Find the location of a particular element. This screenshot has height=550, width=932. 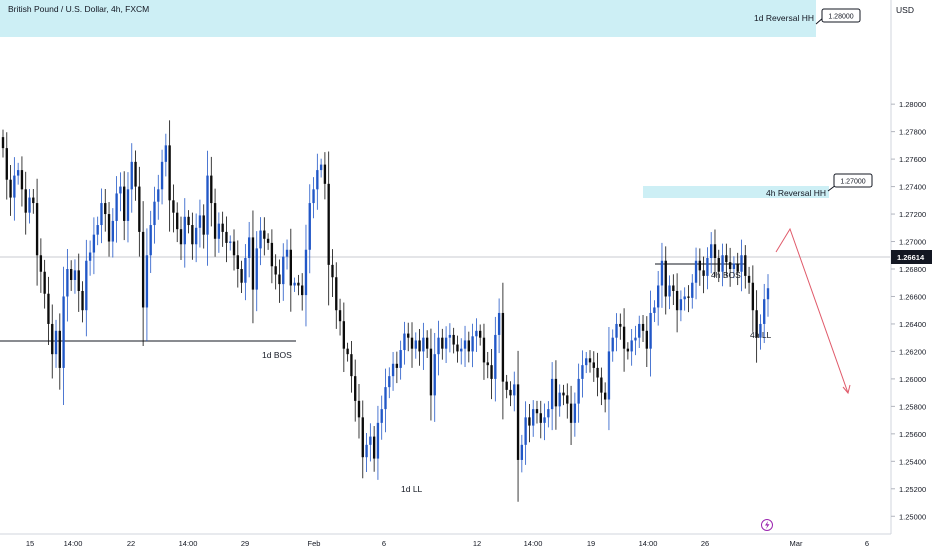

time-axis-label: 22 is located at coordinates (131, 543).